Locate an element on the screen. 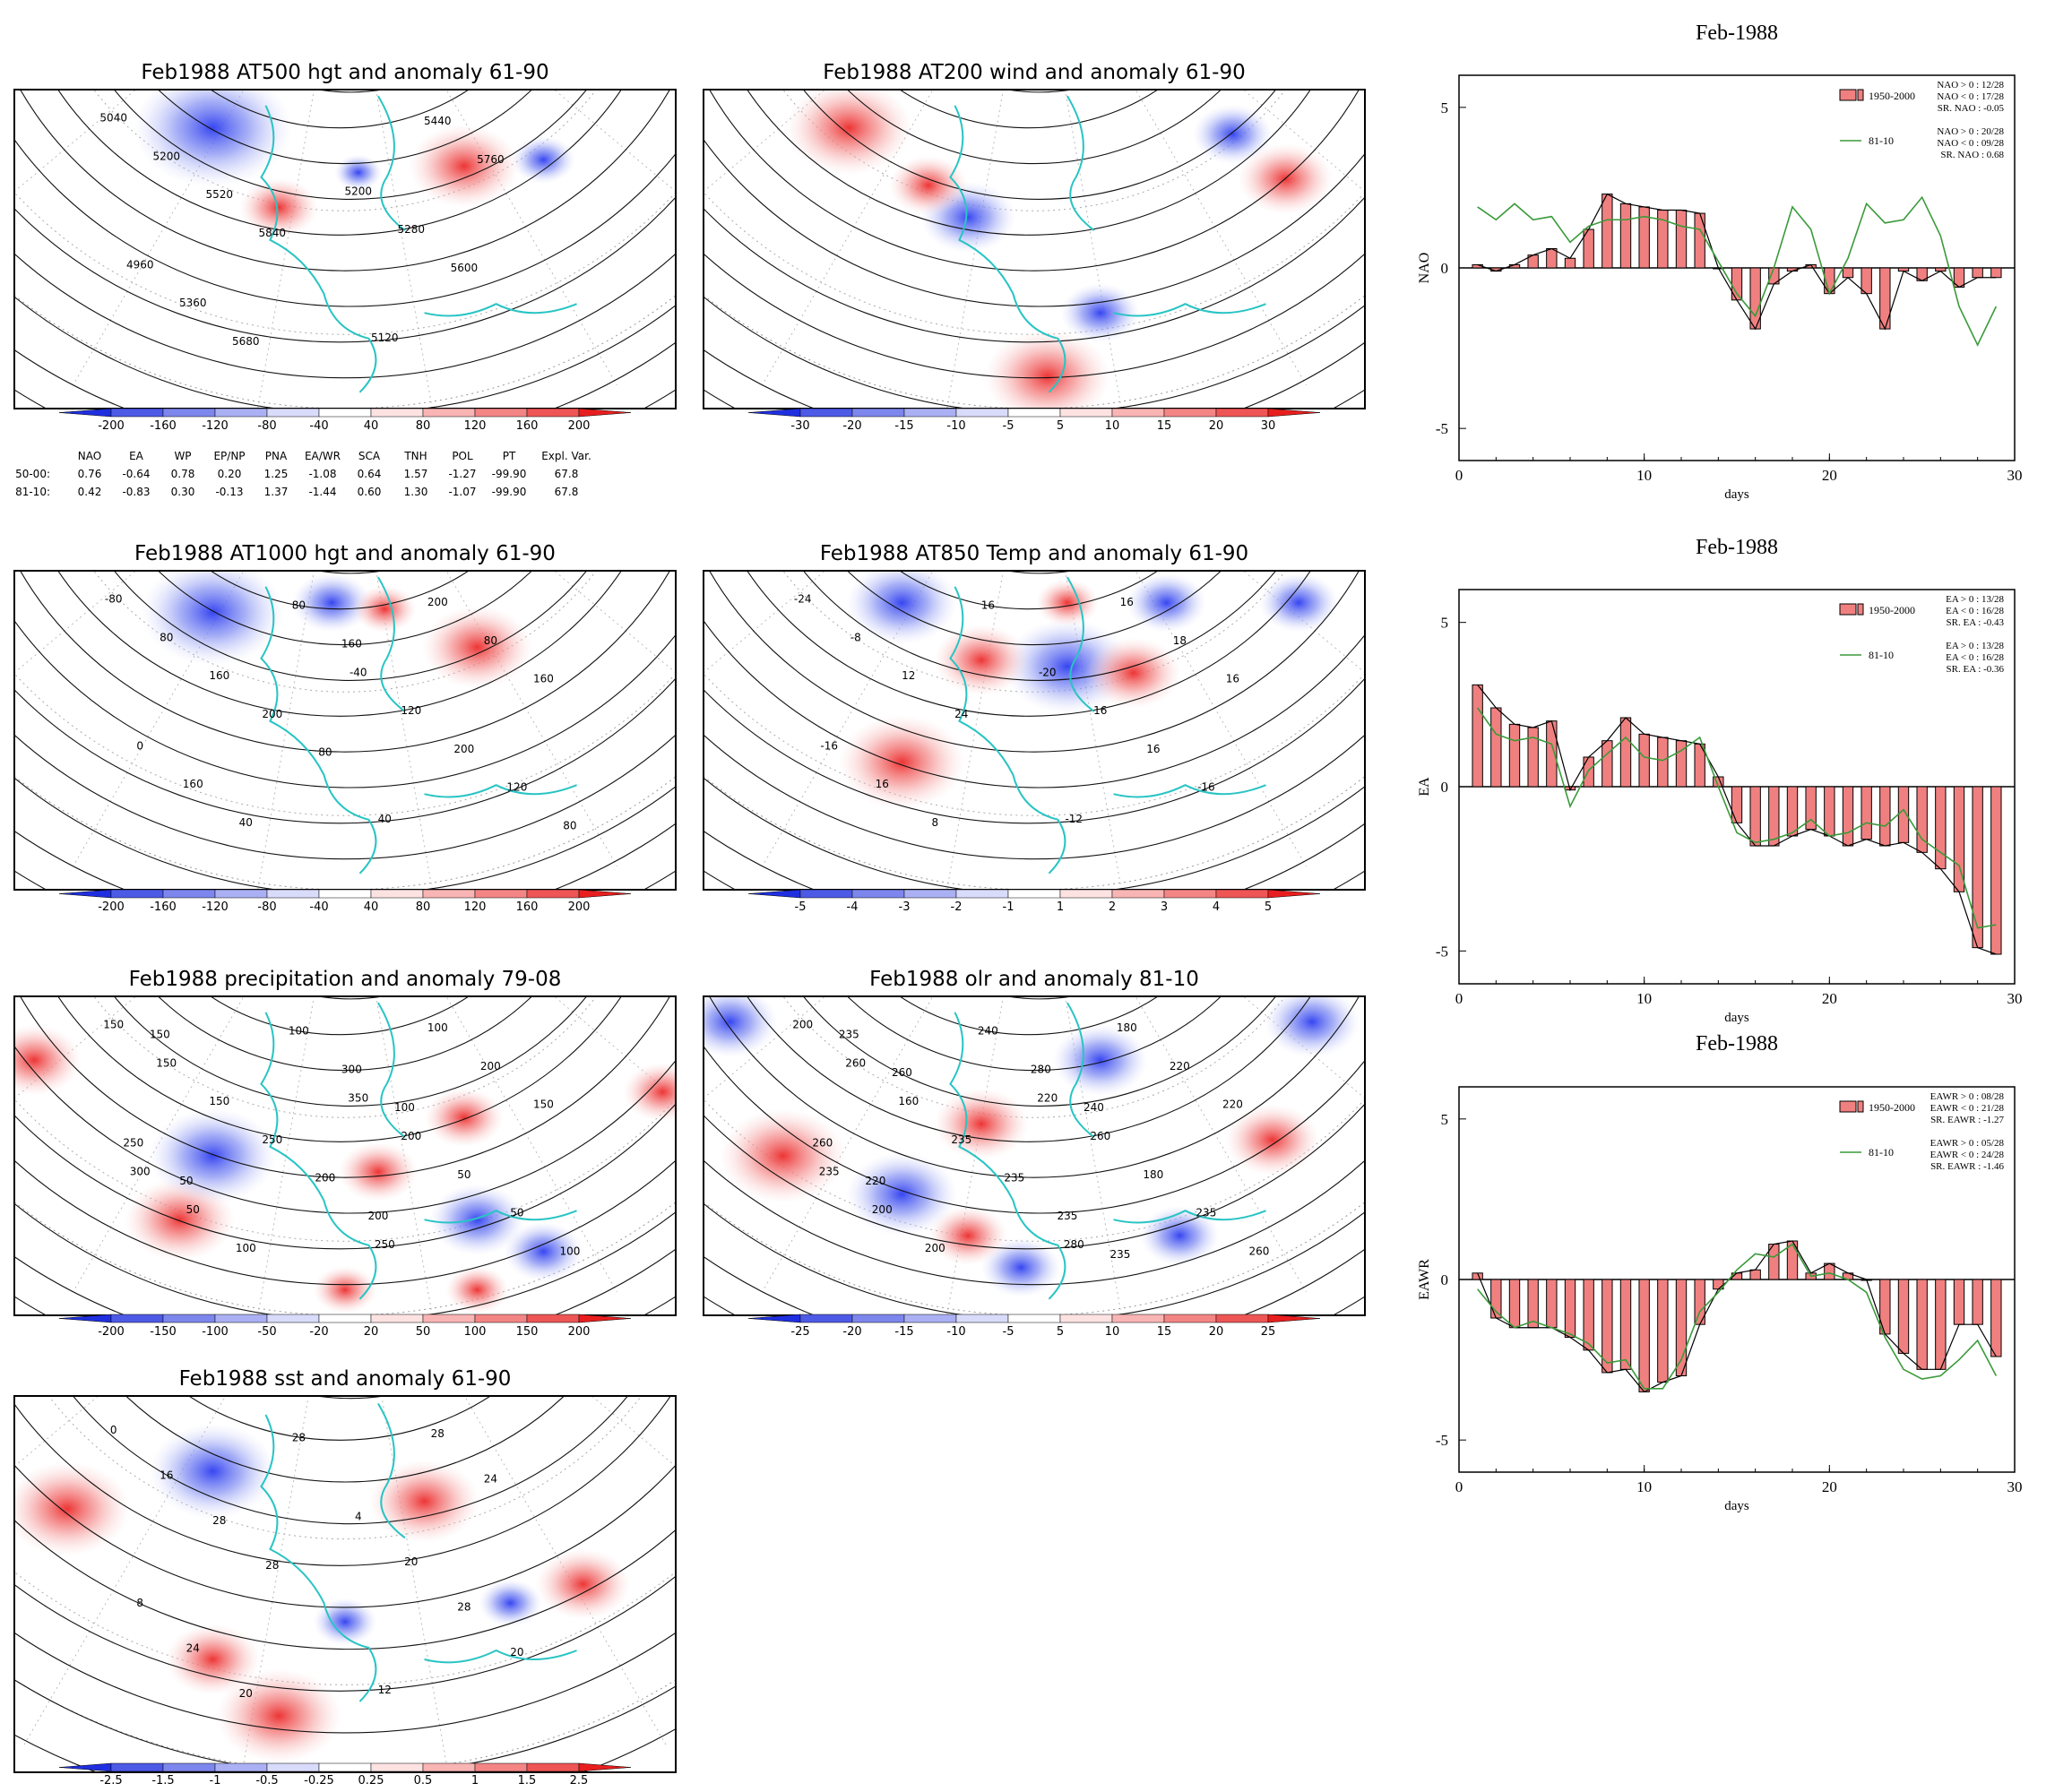 The width and height of the screenshot is (2072, 1792). coastline is located at coordinates (418, 725).